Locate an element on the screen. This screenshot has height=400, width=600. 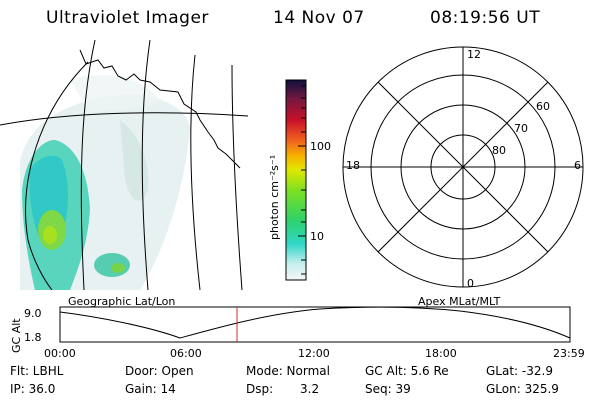
glat-readout: GLat: -32.9 is located at coordinates (519, 371).